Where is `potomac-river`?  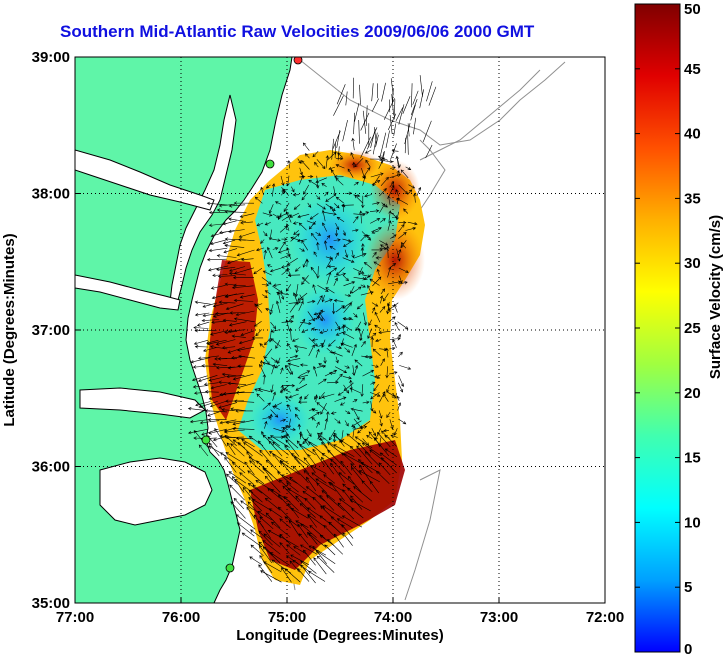 potomac-river is located at coordinates (145, 180).